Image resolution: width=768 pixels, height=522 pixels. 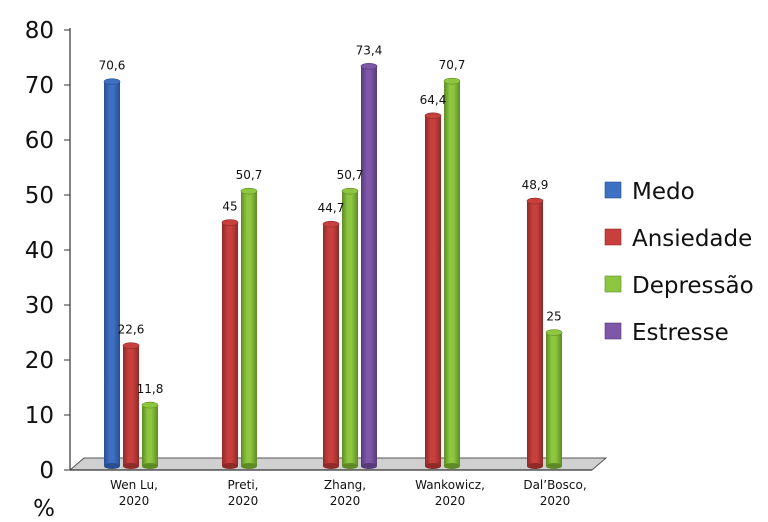 What do you see at coordinates (450, 493) in the screenshot?
I see `x-tick-label: Wankowicz, 2020` at bounding box center [450, 493].